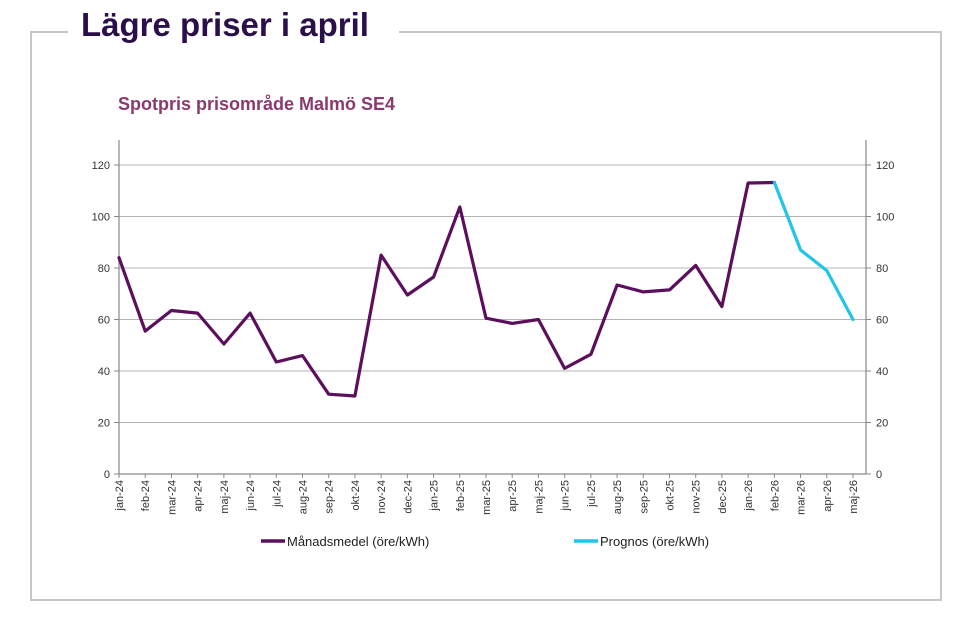  I want to click on y-tick-label-right: 80, so click(882, 269).